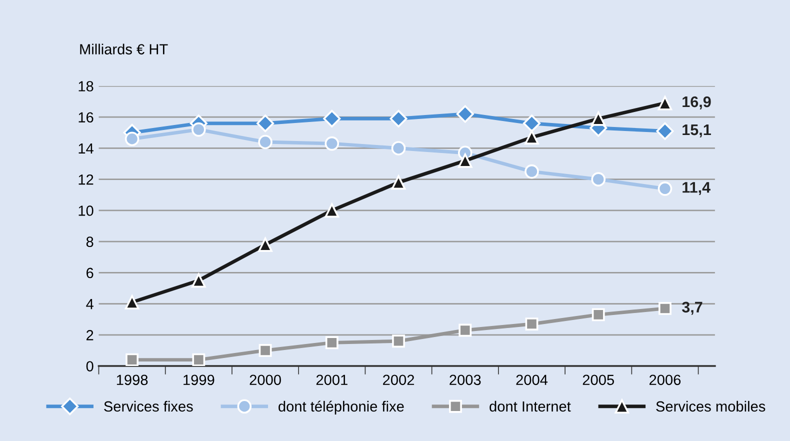 The width and height of the screenshot is (790, 441). Describe the element at coordinates (86, 117) in the screenshot. I see `y-tick-label: 16` at that location.